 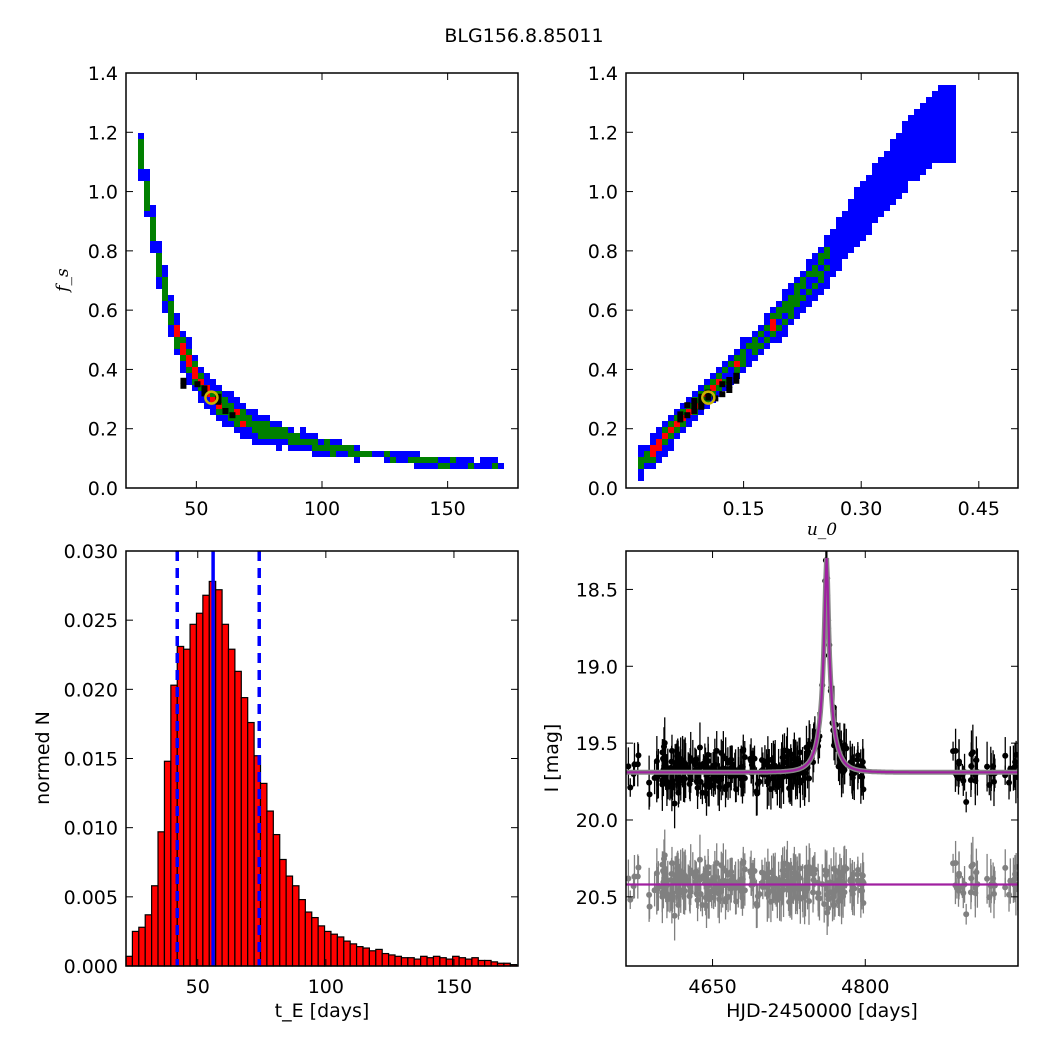 I want to click on density-cell-core, so click(x=183, y=380).